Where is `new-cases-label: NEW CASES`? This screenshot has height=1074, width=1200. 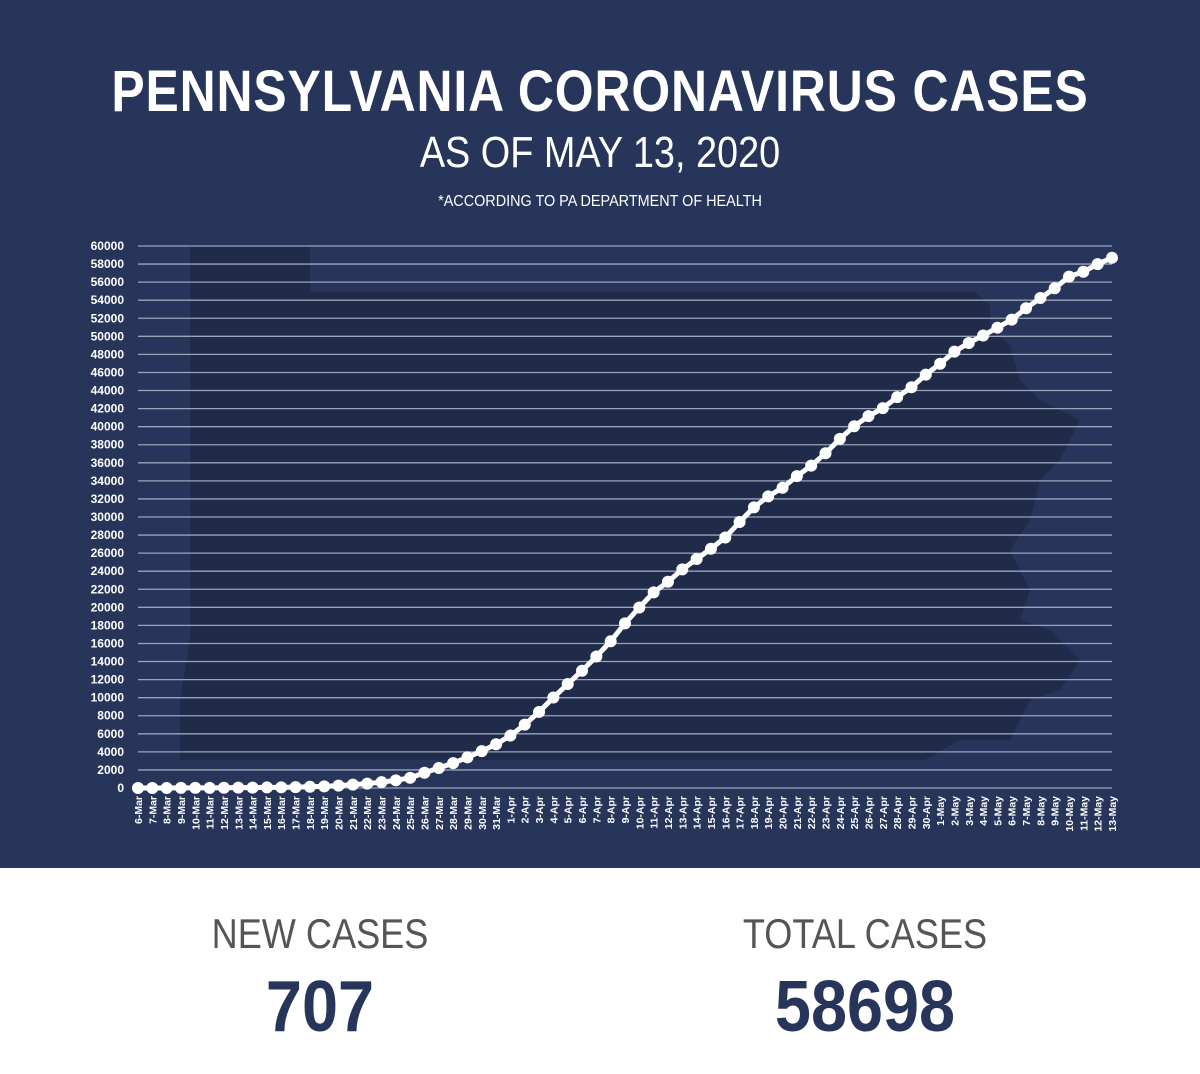 new-cases-label: NEW CASES is located at coordinates (320, 933).